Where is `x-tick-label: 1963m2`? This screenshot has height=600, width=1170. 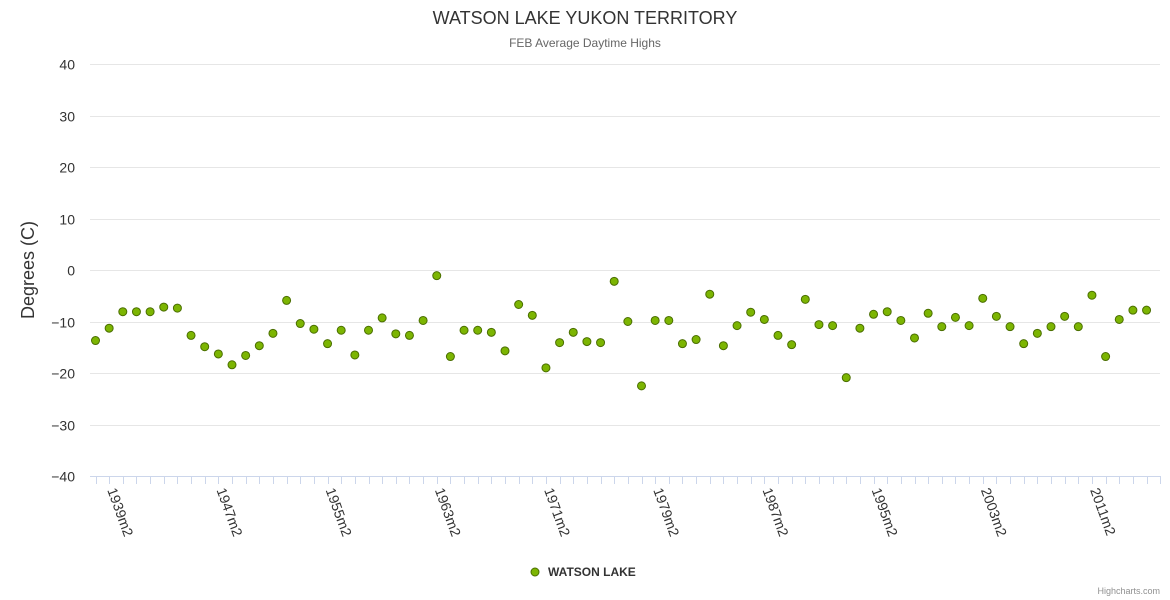 x-tick-label: 1963m2 is located at coordinates (448, 512).